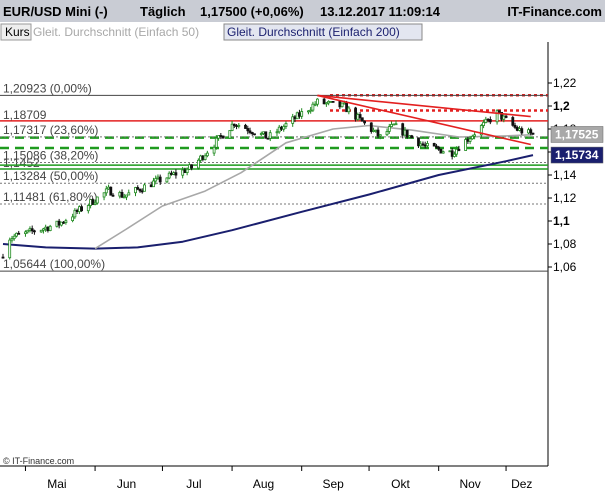 This screenshot has height=494, width=605. I want to click on x-tick-label-6: Nov, so click(469, 484).